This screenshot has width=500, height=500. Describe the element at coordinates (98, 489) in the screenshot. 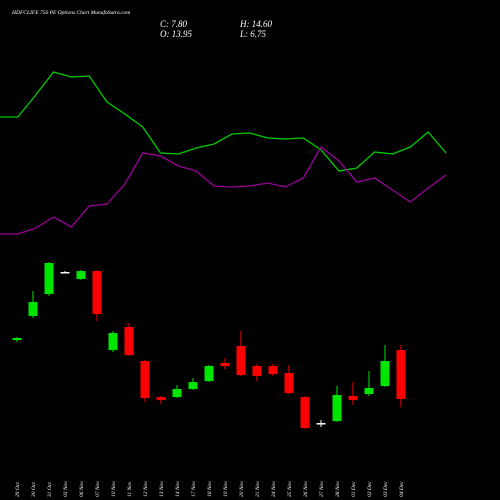

I see `x-tick-label: 07 Nov` at that location.